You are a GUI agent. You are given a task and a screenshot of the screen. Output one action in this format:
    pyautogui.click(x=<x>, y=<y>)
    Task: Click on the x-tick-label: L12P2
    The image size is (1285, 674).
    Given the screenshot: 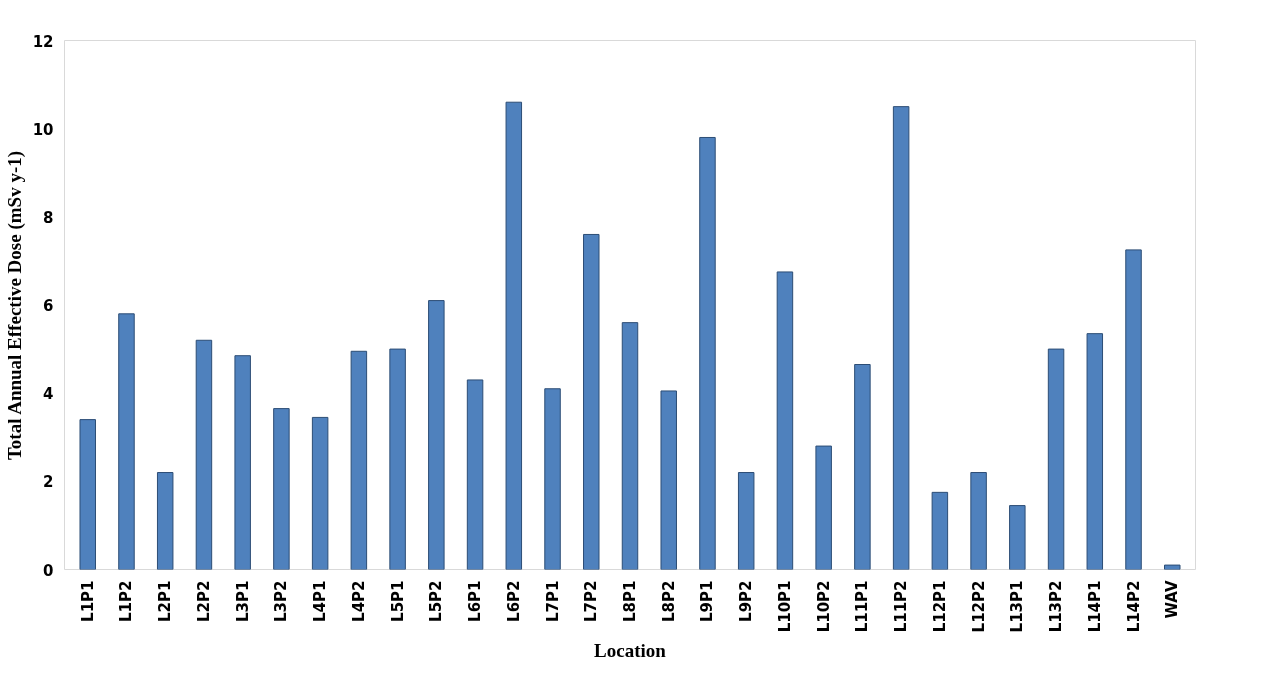 What is the action you would take?
    pyautogui.click(x=978, y=606)
    